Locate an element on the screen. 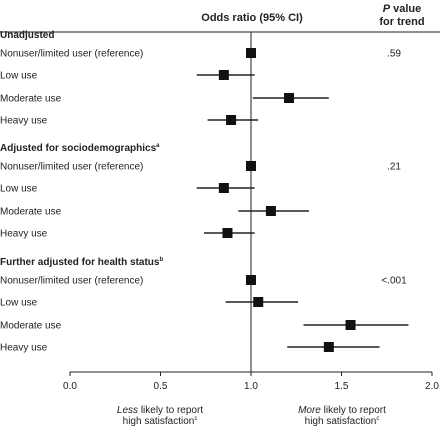 The height and width of the screenshot is (427, 440). p-value-header: P value is located at coordinates (402, 9).